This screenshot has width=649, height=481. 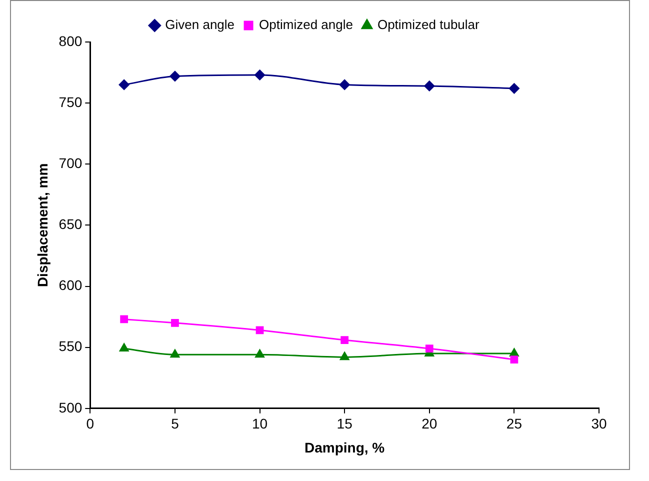 I want to click on y-tick-label: 550, so click(x=70, y=346).